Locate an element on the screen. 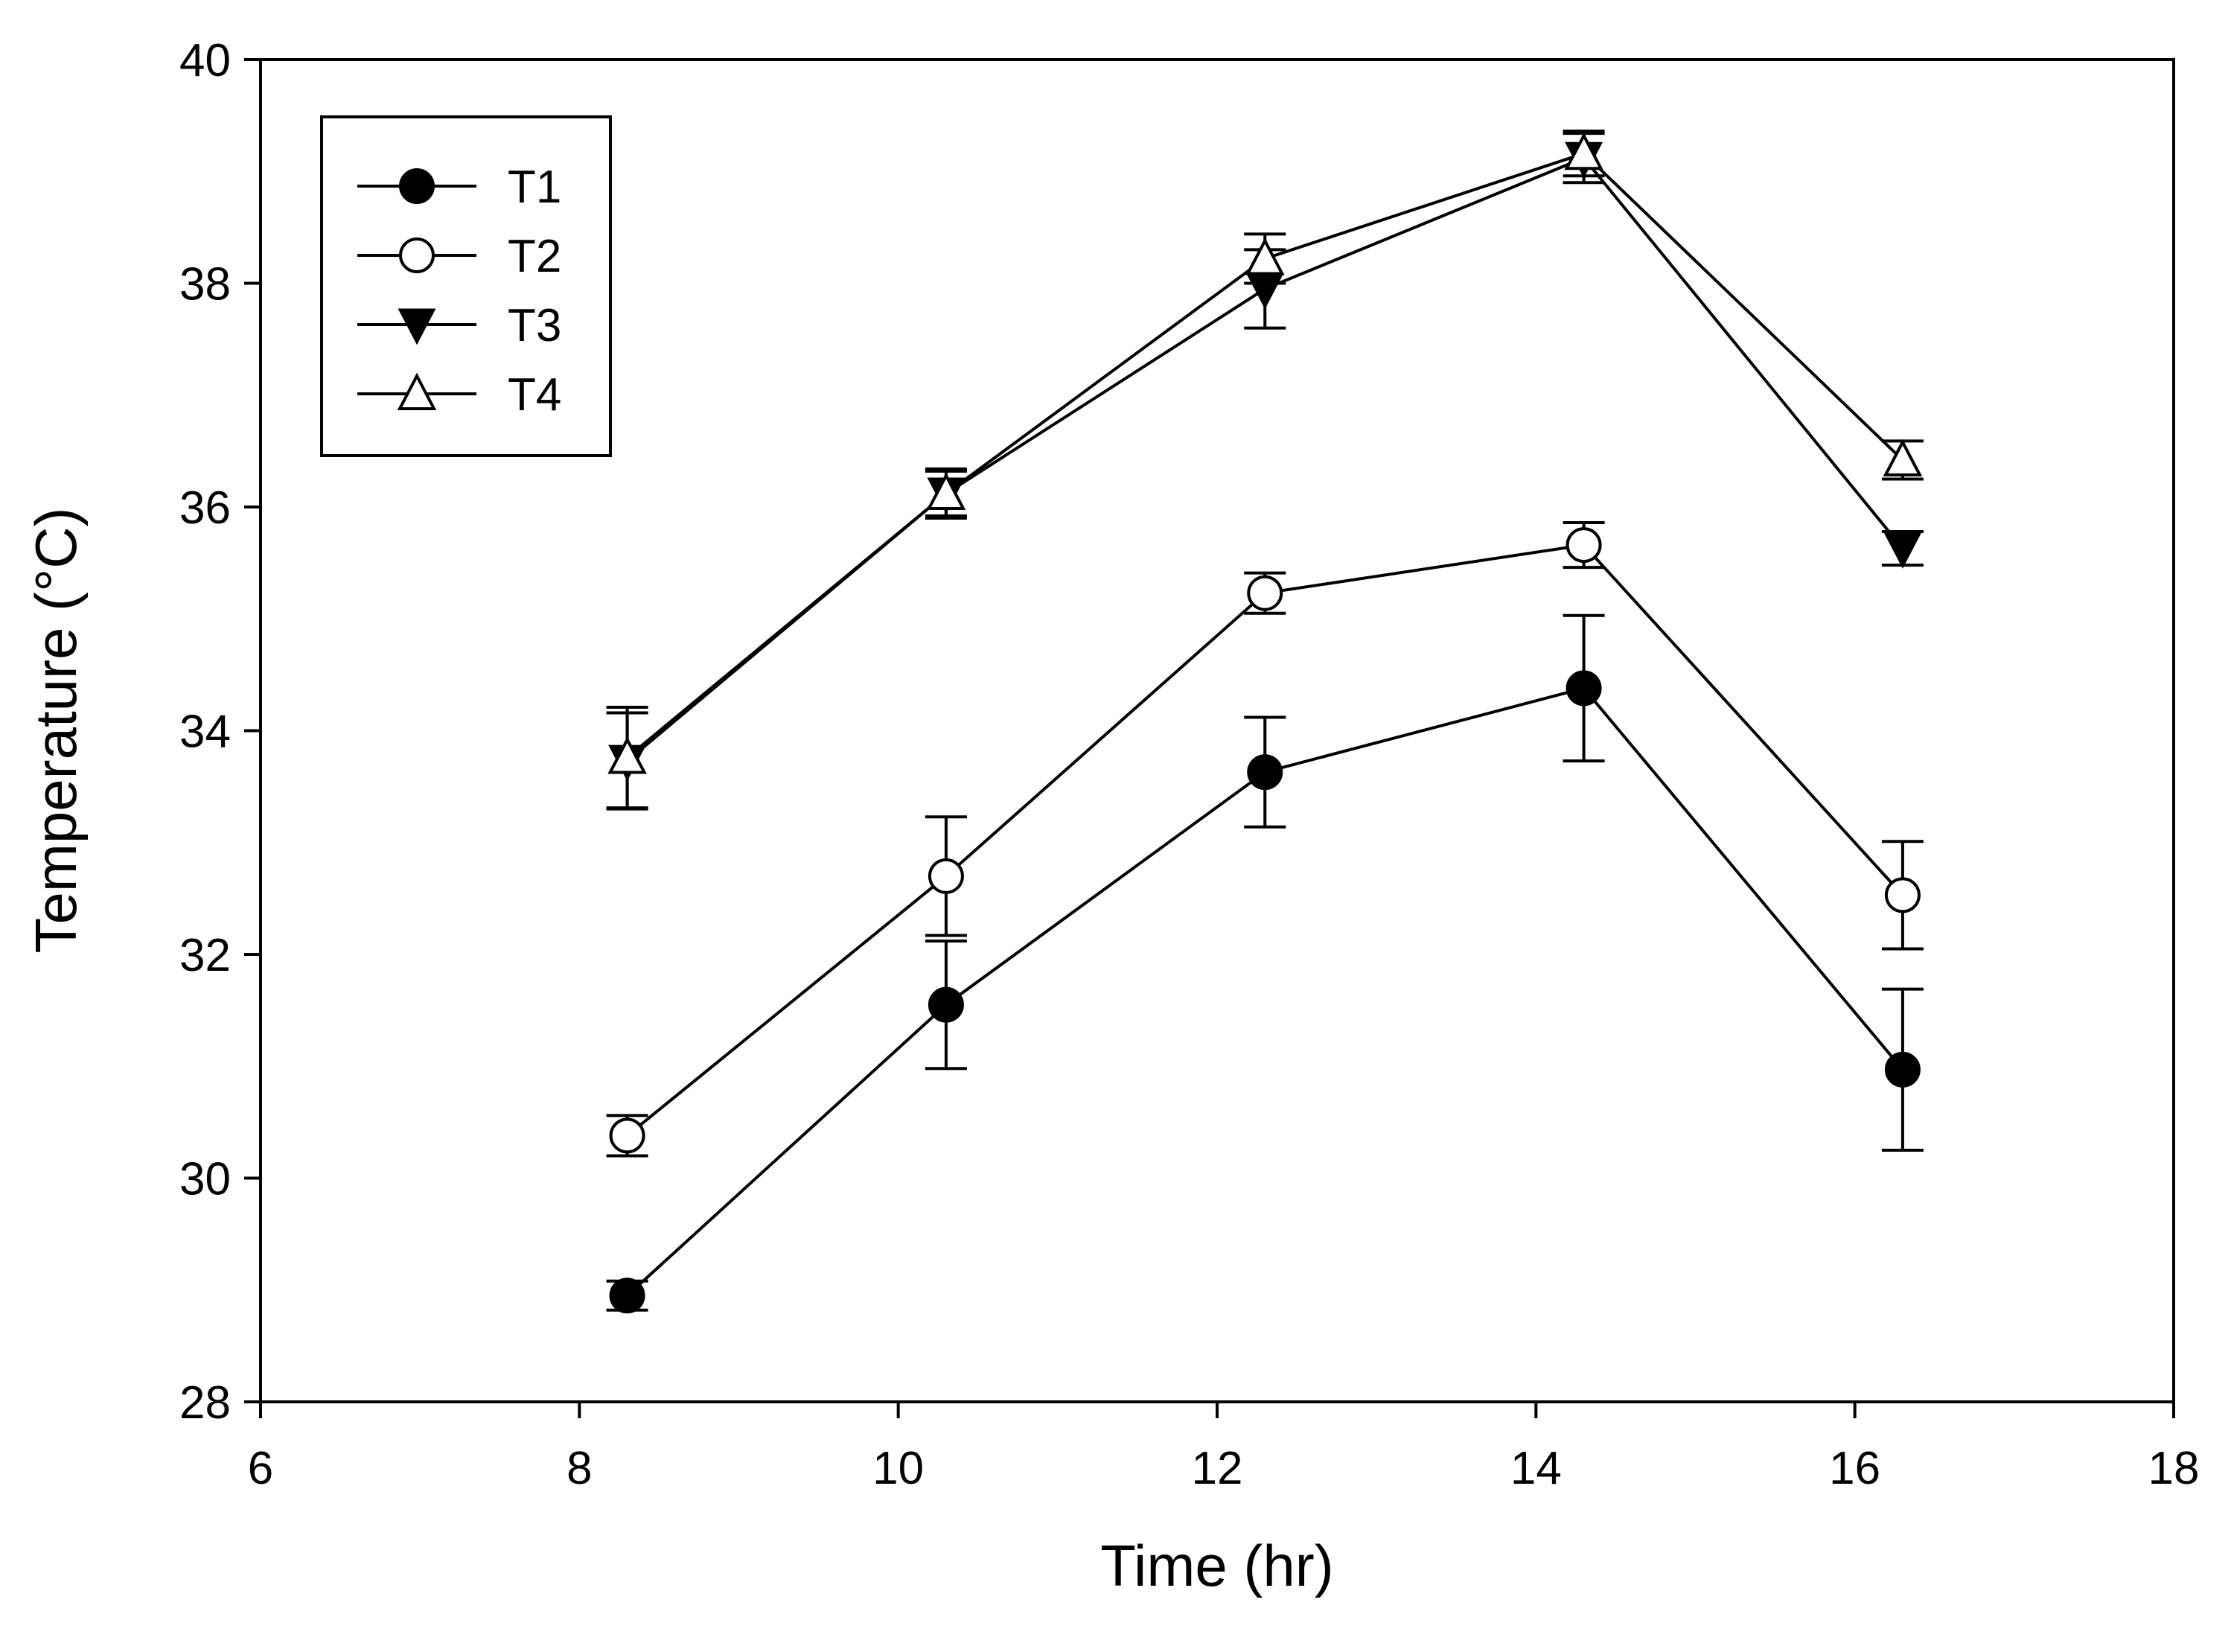 Image resolution: width=2231 pixels, height=1652 pixels. x-tick-label: 8 is located at coordinates (579, 1468).